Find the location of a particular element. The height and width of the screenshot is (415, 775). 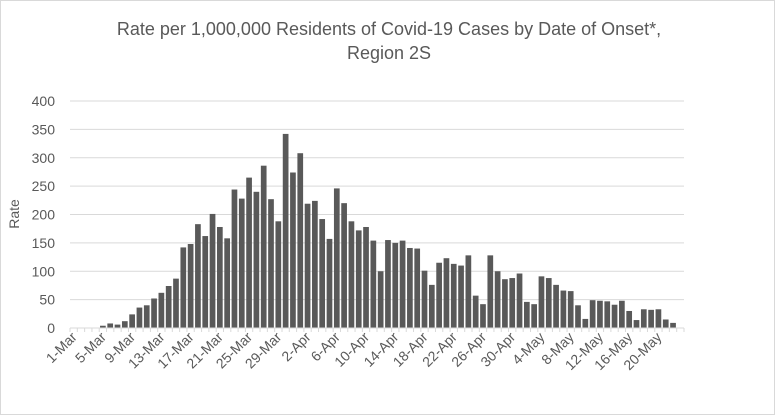

y-axis-tick-labels: 0 50 100 150 200 250 300 350 400 is located at coordinates (44, 214).